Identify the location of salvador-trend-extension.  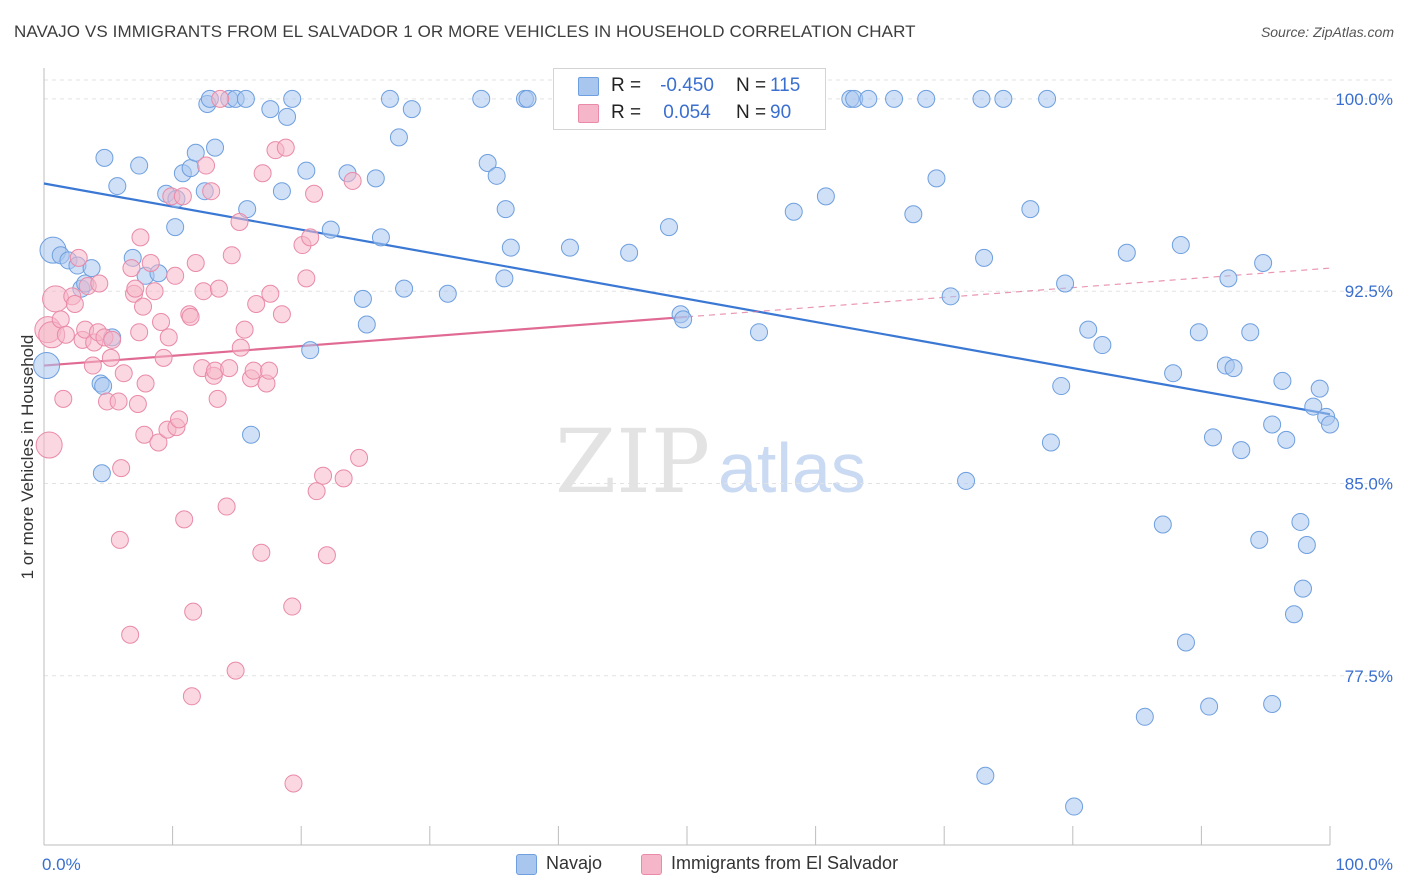
(1008, 292).